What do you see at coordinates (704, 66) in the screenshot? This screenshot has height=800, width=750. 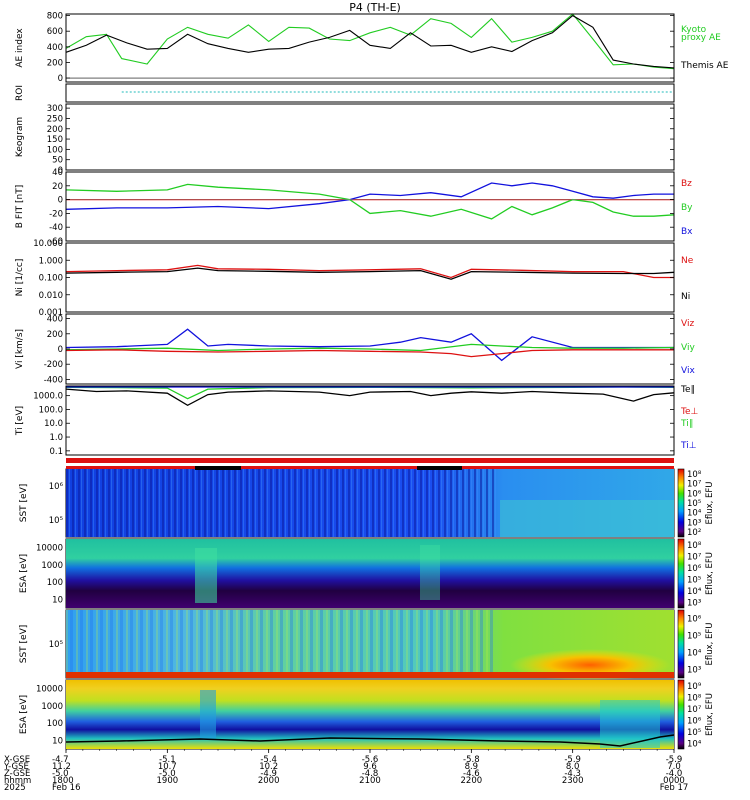 I see `legend-ae-2: Themis AE` at bounding box center [704, 66].